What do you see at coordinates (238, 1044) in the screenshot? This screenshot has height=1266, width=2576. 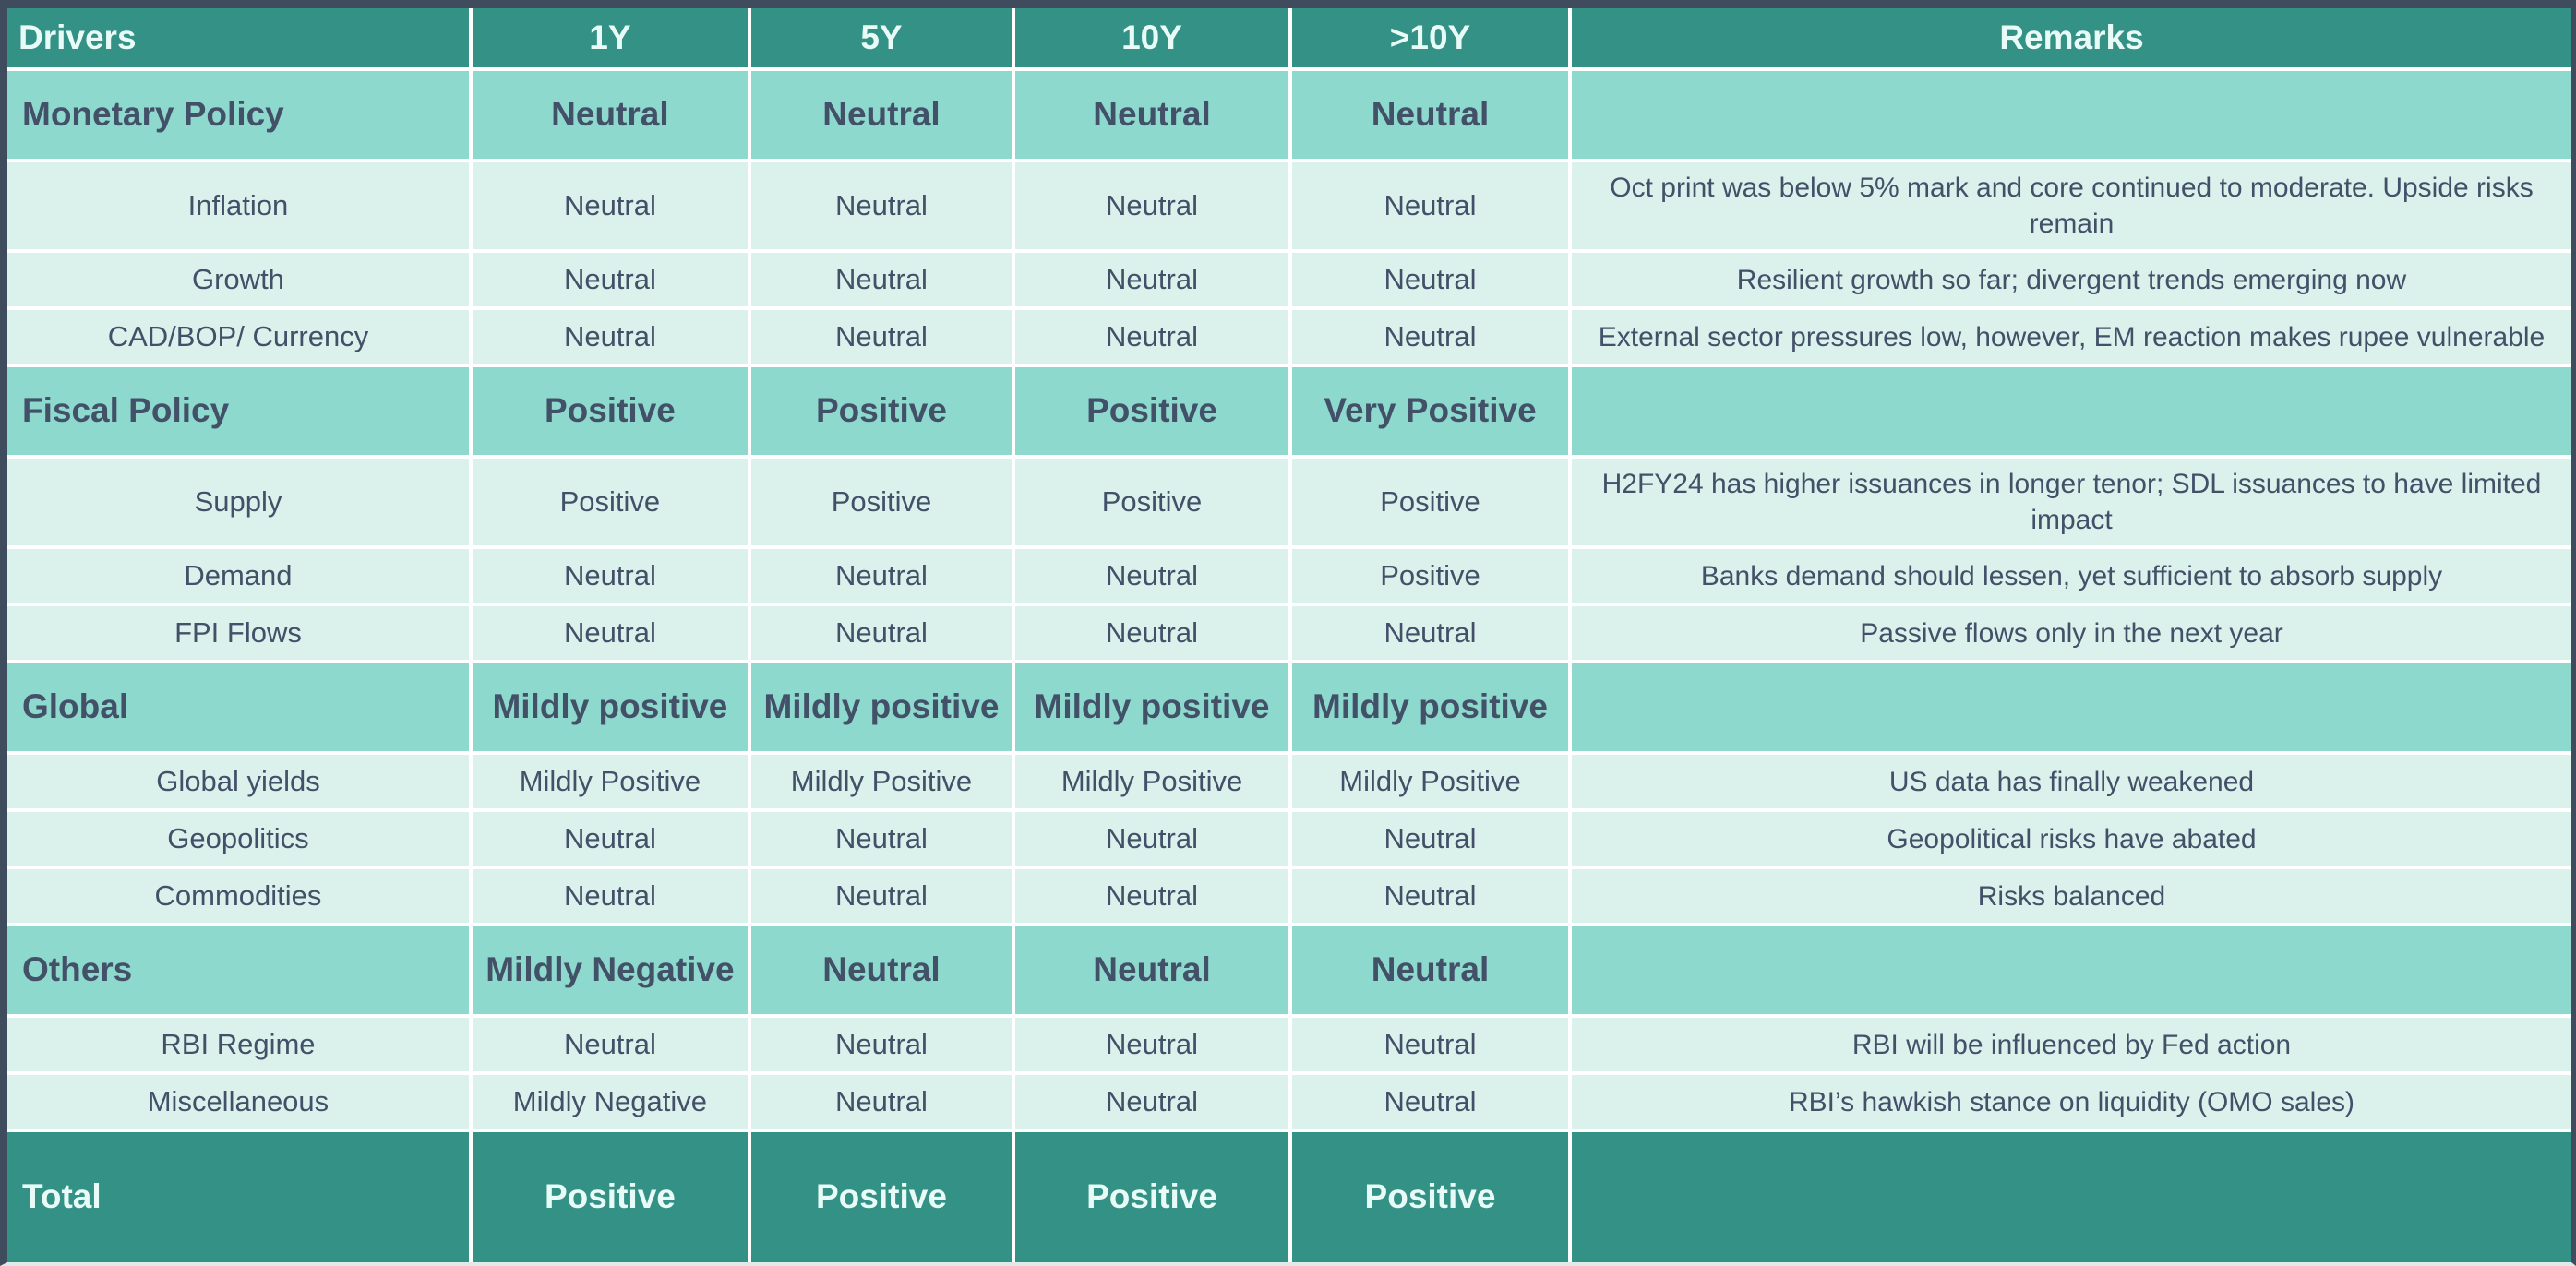 I see `driver-cell: RBI Regime` at bounding box center [238, 1044].